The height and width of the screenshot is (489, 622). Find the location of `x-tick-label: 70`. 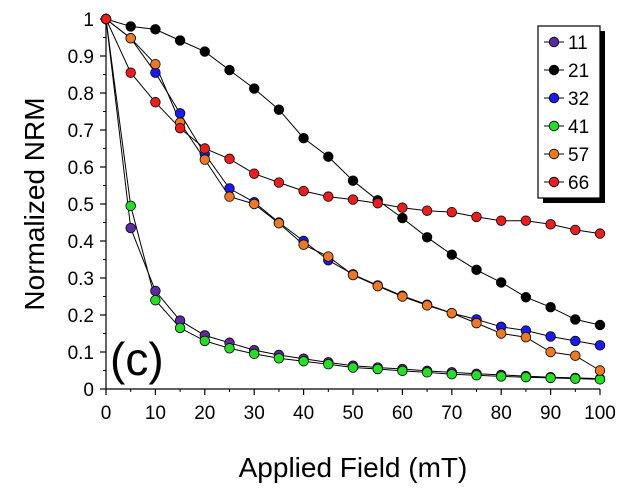

x-tick-label: 70 is located at coordinates (451, 413).